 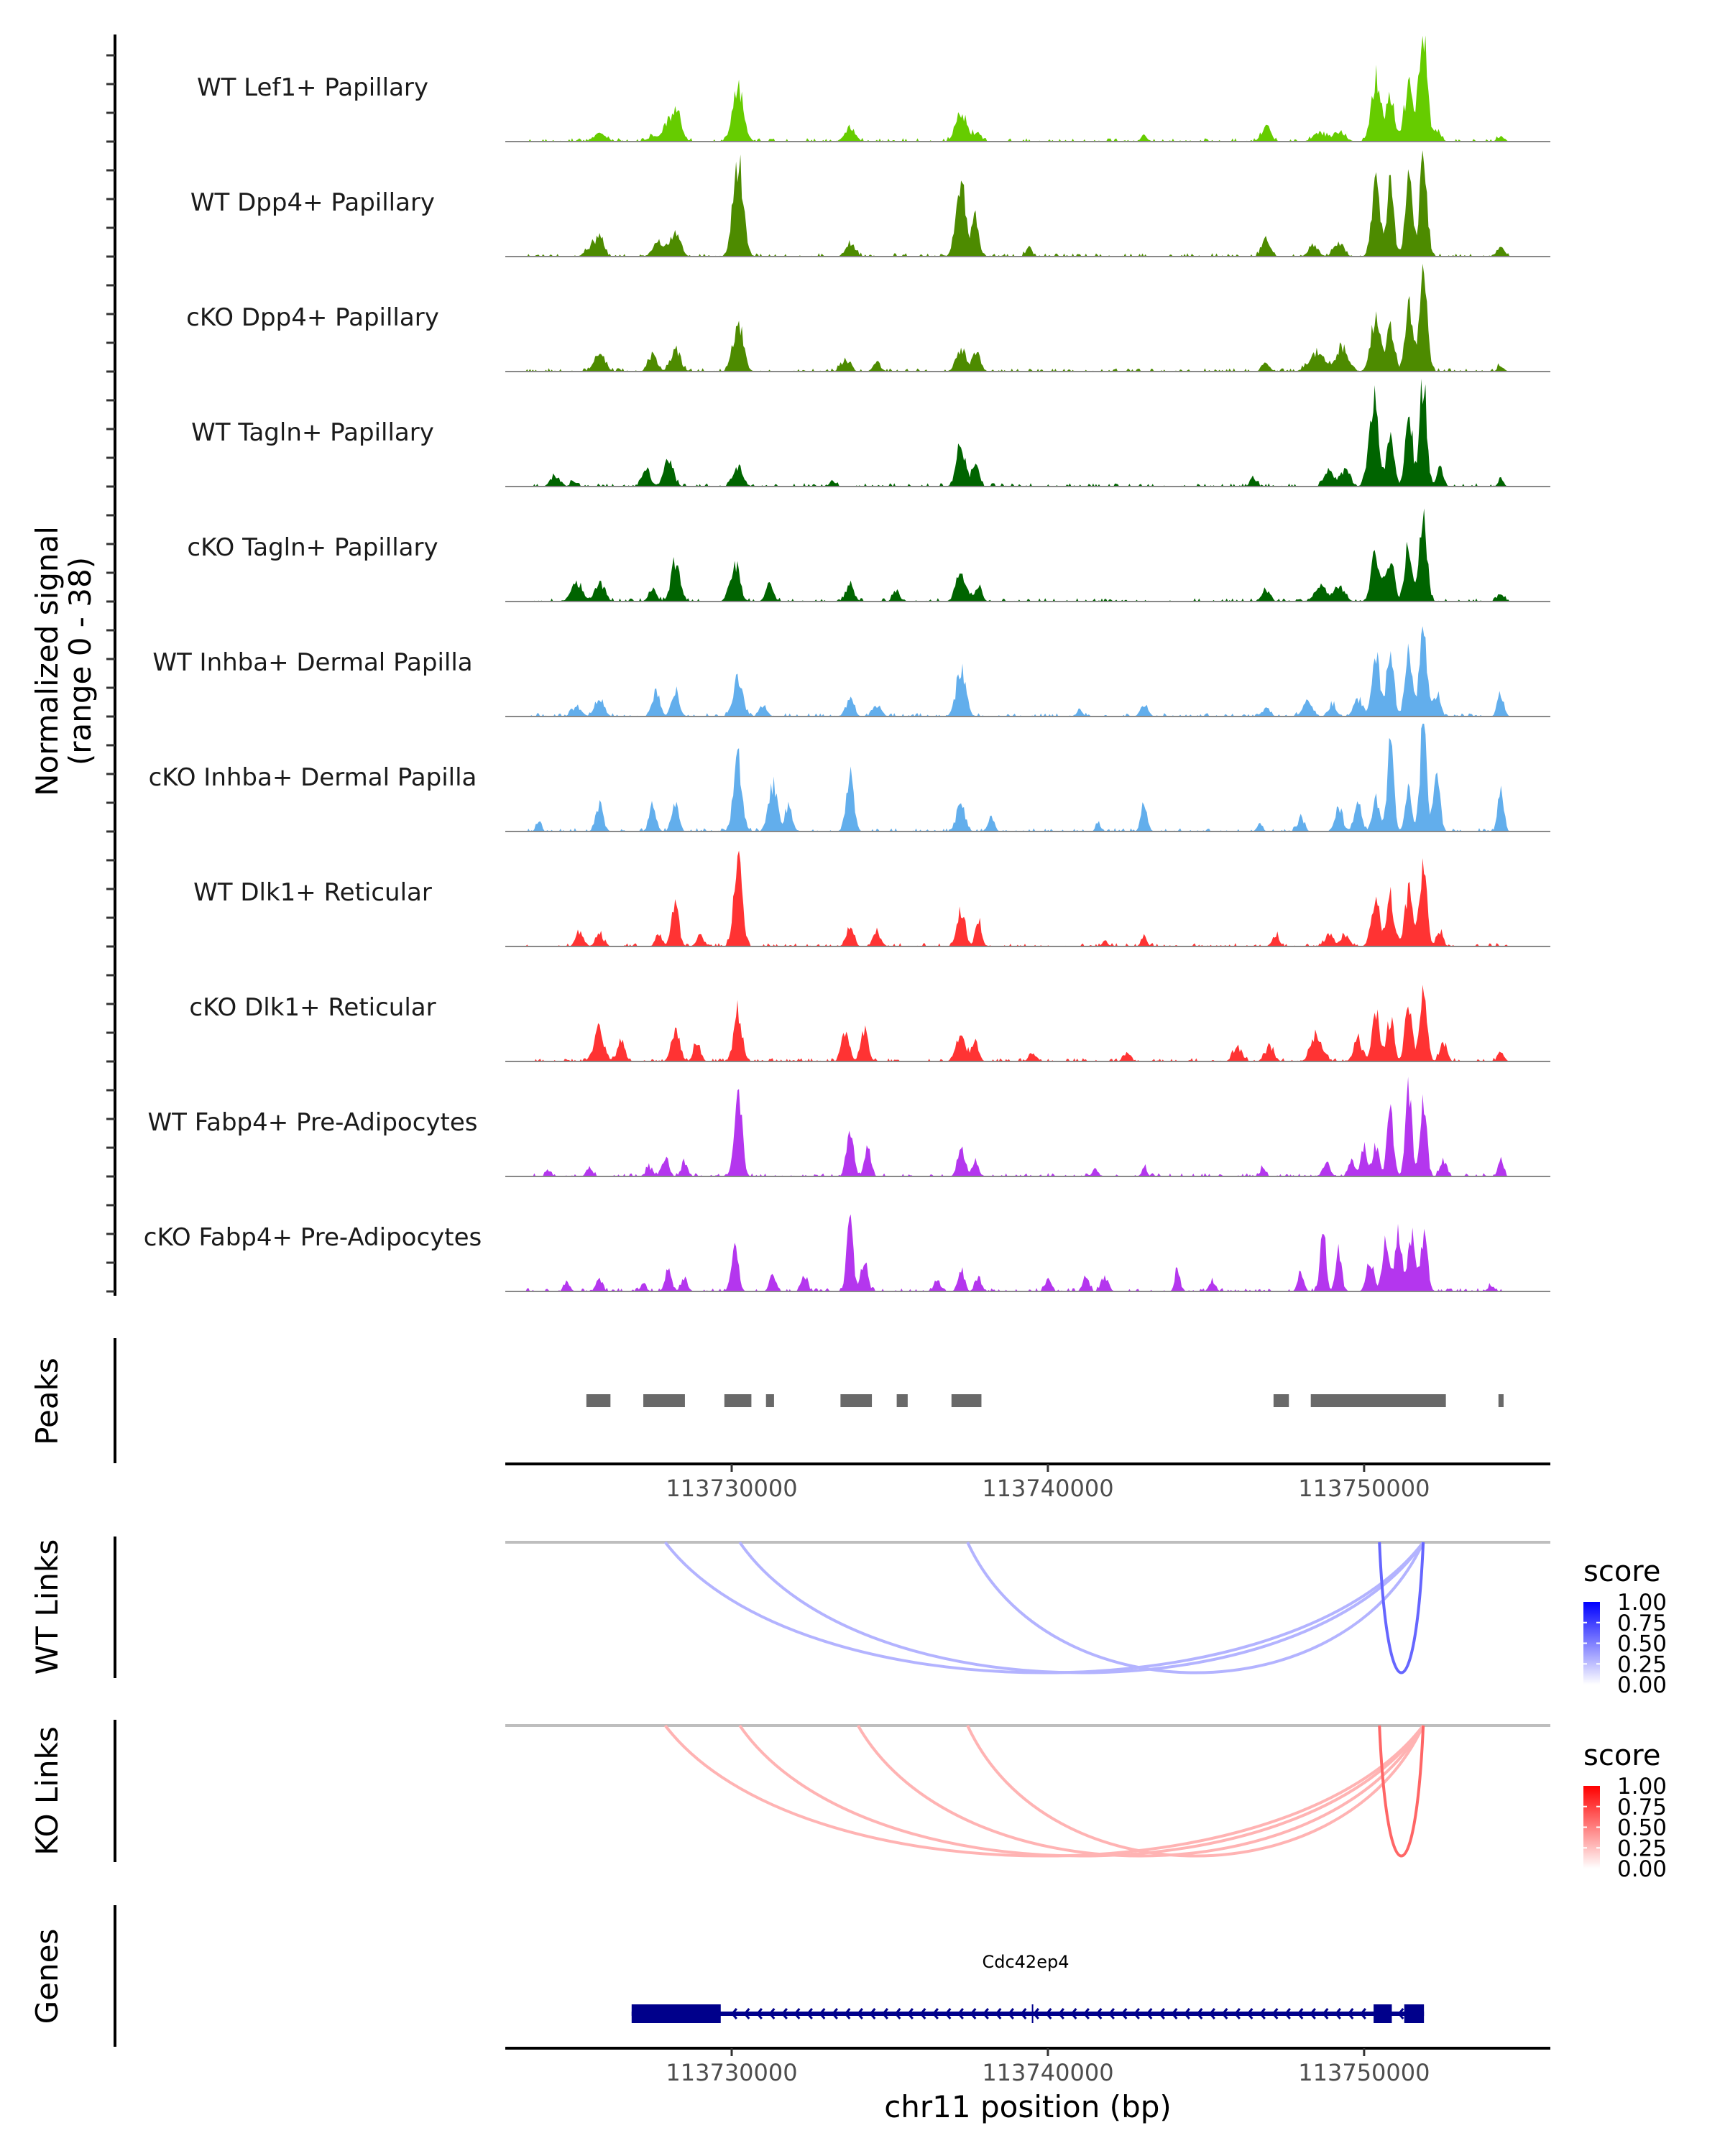 What do you see at coordinates (869, 1024) in the screenshot?
I see `coverage-track: cKO Dlk1+ Reticular` at bounding box center [869, 1024].